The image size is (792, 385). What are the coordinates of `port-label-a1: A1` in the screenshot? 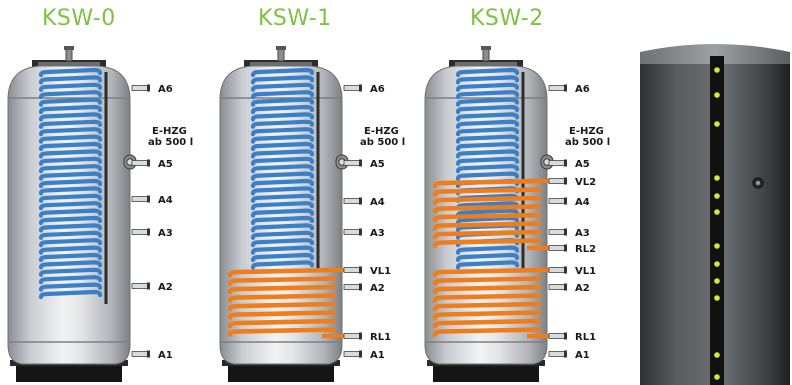 It's located at (582, 355).